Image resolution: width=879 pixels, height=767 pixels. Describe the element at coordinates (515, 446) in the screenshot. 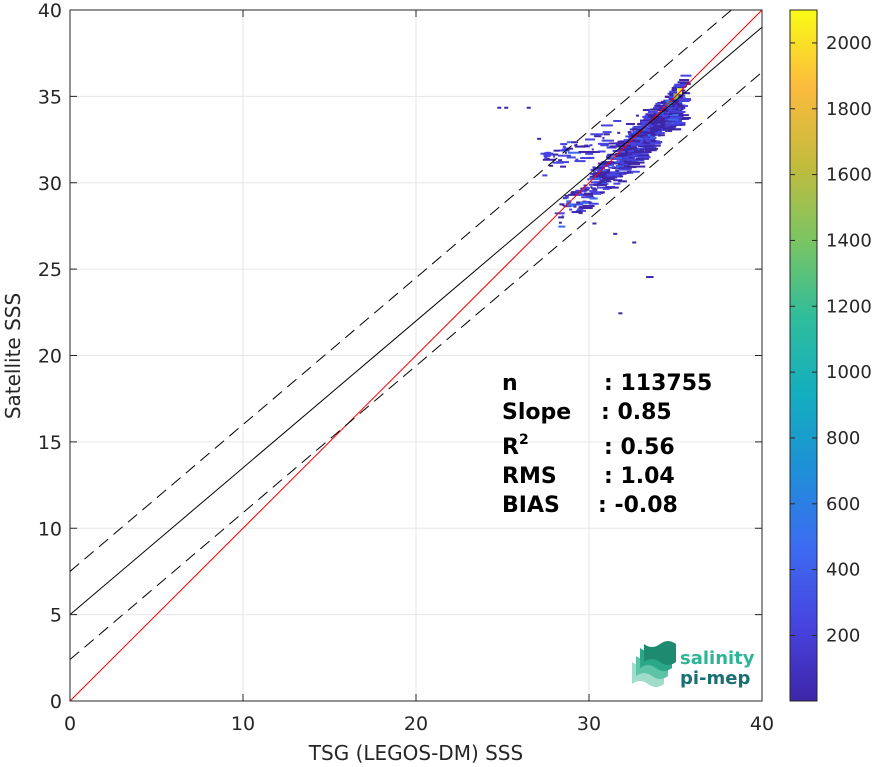

I see `stat-r2-key: R2` at that location.